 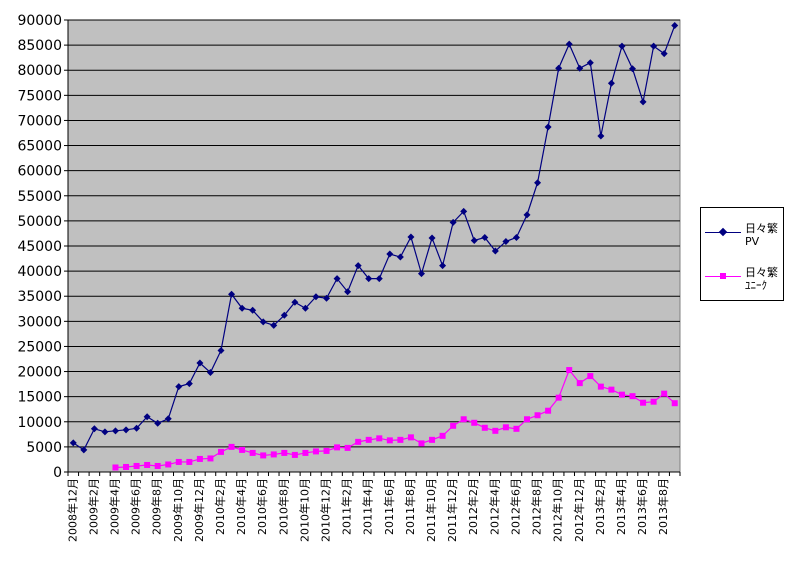 What do you see at coordinates (39, 222) in the screenshot?
I see `y-tick-label: 50000` at bounding box center [39, 222].